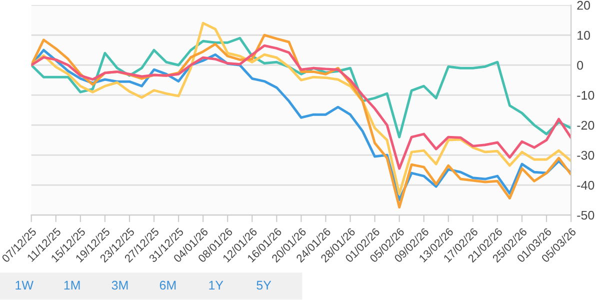 This screenshot has height=302, width=603. I want to click on y-tick-label: -40, so click(585, 185).